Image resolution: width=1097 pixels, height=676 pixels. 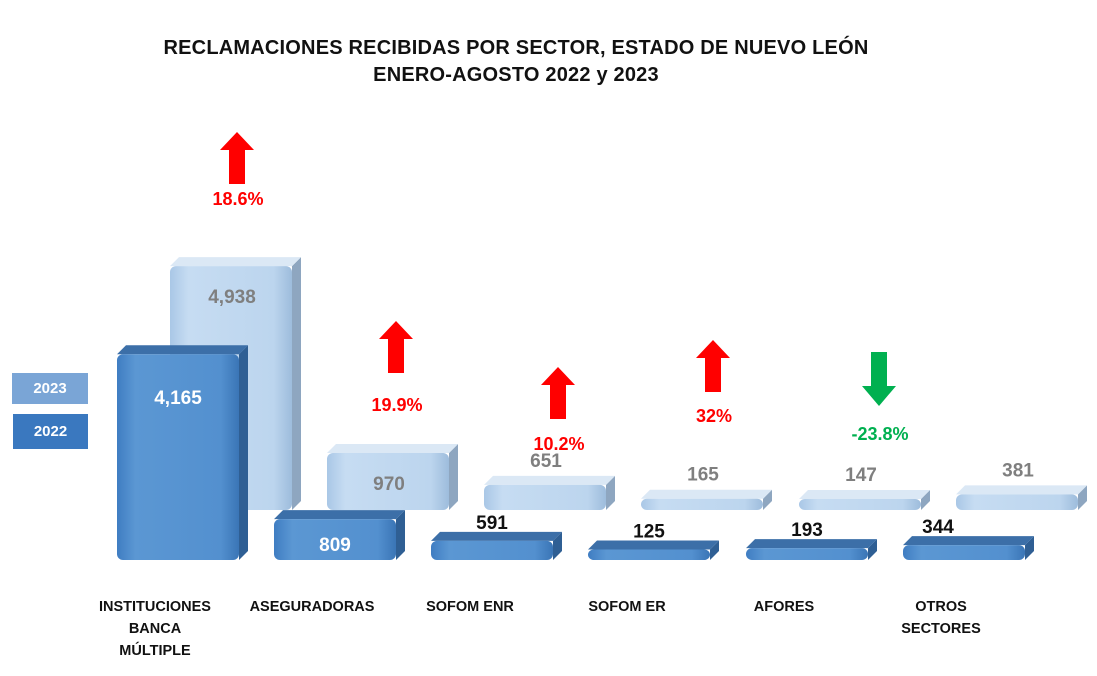 What do you see at coordinates (941, 629) in the screenshot?
I see `category-label-line: SECTORES` at bounding box center [941, 629].